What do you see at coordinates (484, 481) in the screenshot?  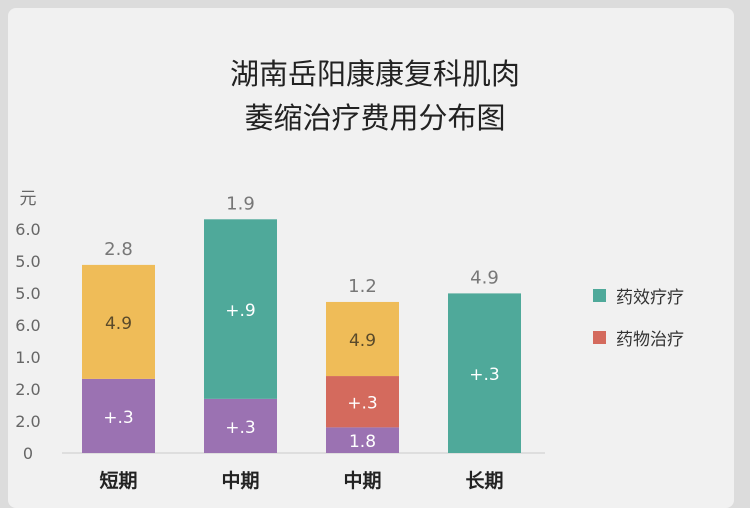 I see `x-category-label: 长期` at bounding box center [484, 481].